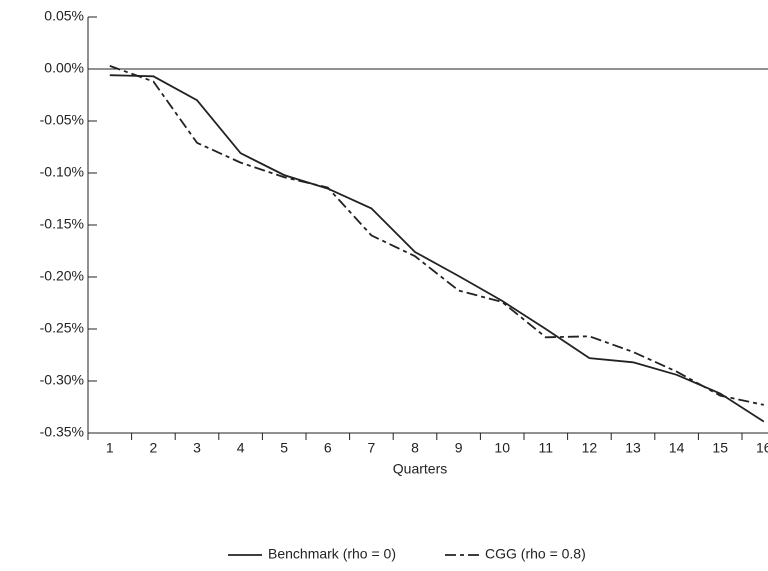 The image size is (768, 571). What do you see at coordinates (546, 448) in the screenshot?
I see `x-tick-label: 11` at bounding box center [546, 448].